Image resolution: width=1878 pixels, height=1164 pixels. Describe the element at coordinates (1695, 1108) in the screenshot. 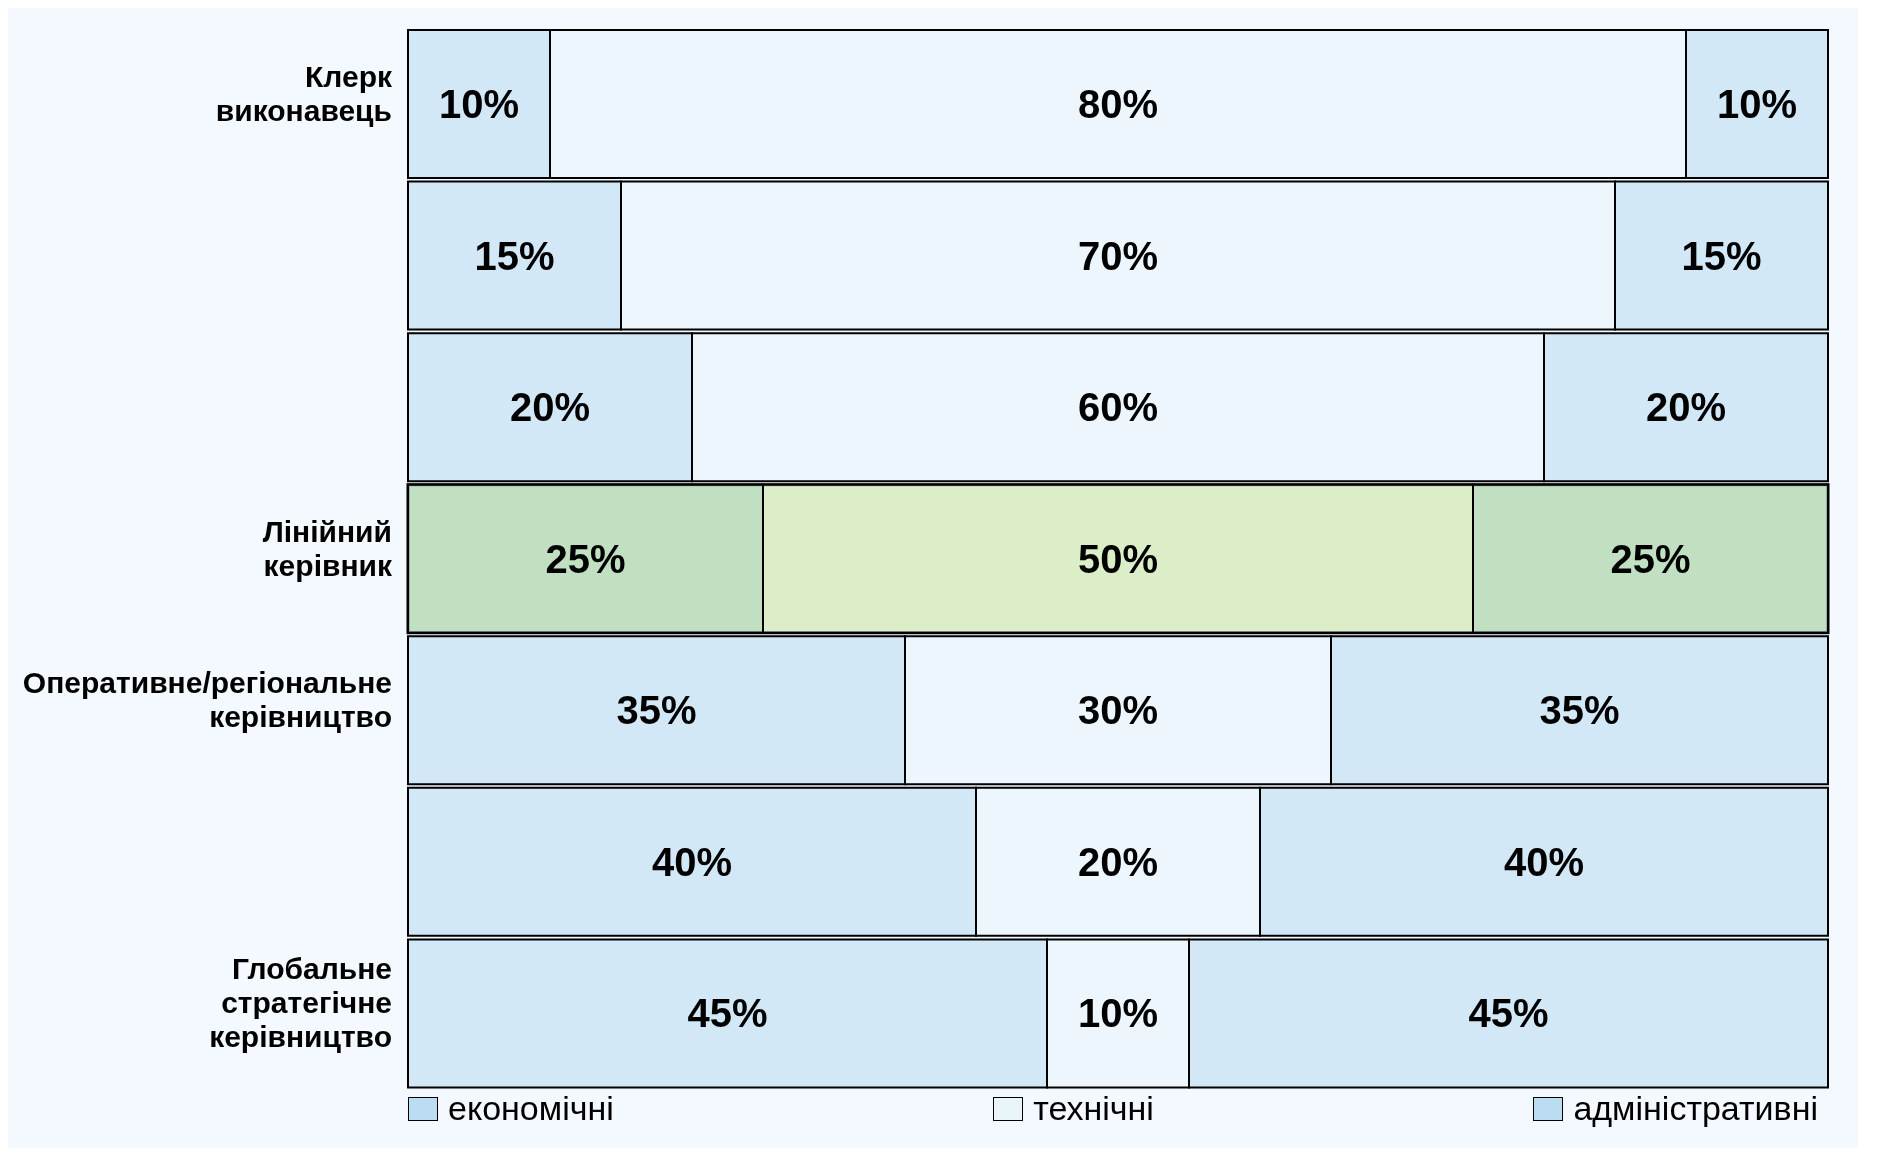

I see `legend-label: адміністративні` at that location.